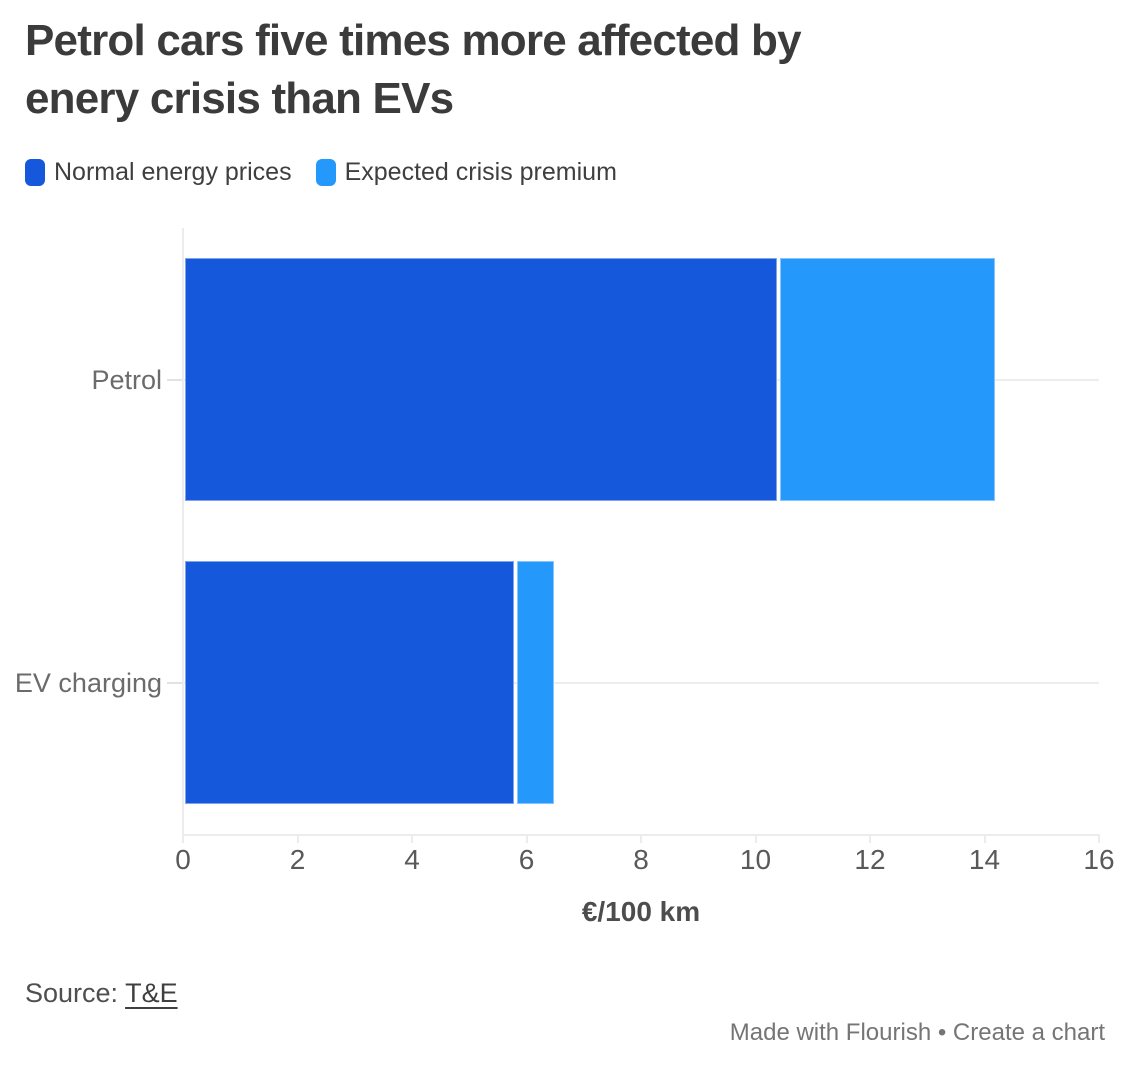 This screenshot has width=1122, height=1070. I want to click on chart-title-line-2: enery crisis than EVs, so click(239, 98).